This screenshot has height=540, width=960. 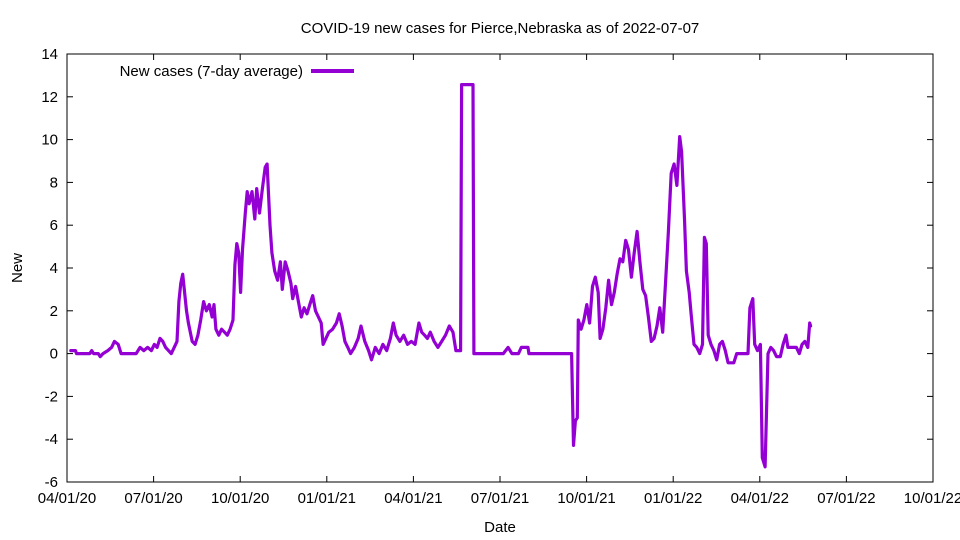 I want to click on y-tick-label: -2, so click(x=51, y=396).